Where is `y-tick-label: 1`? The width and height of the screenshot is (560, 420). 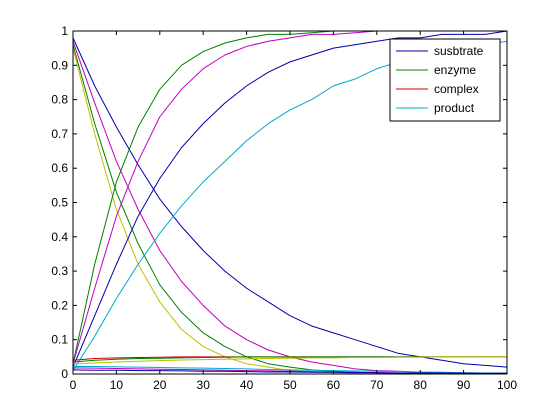 y-tick-label: 1 is located at coordinates (64, 31).